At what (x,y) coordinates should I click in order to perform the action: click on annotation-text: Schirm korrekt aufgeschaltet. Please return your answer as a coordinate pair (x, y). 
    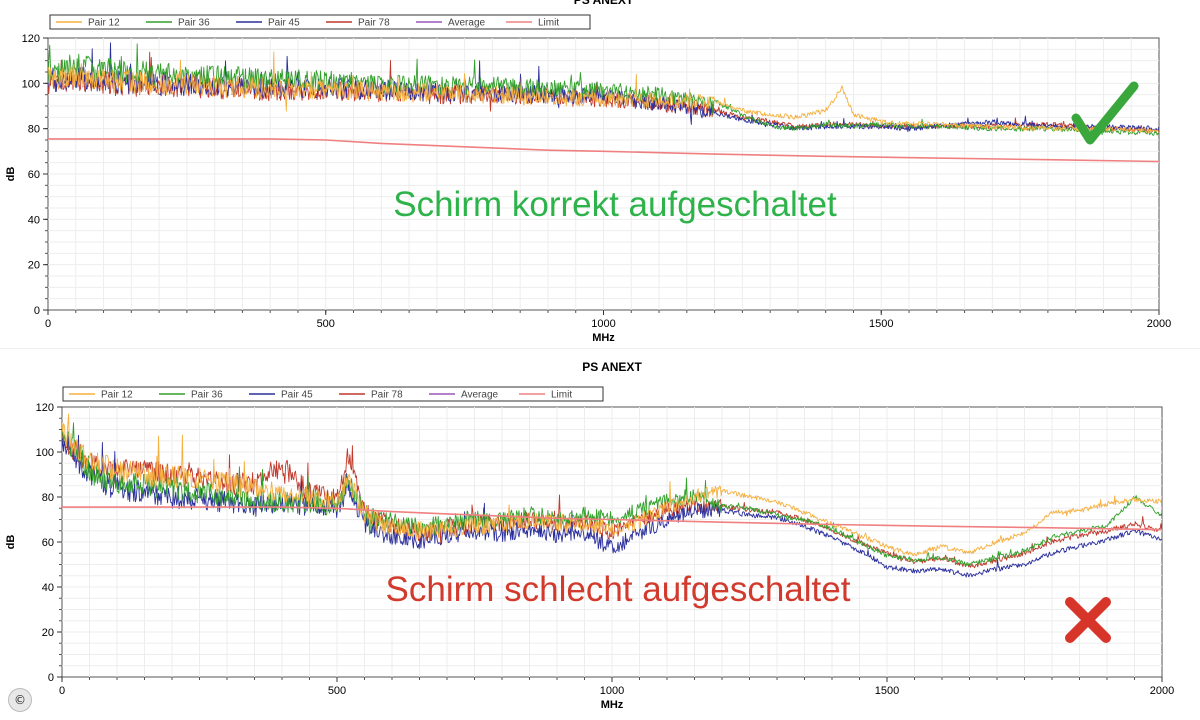
    Looking at the image, I should click on (615, 204).